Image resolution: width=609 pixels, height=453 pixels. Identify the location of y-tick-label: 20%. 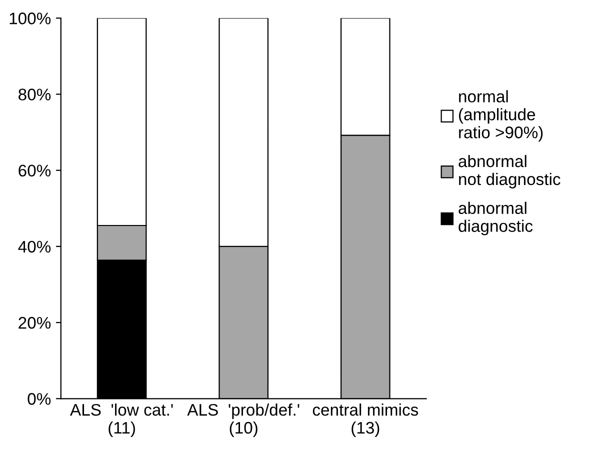
(34, 322).